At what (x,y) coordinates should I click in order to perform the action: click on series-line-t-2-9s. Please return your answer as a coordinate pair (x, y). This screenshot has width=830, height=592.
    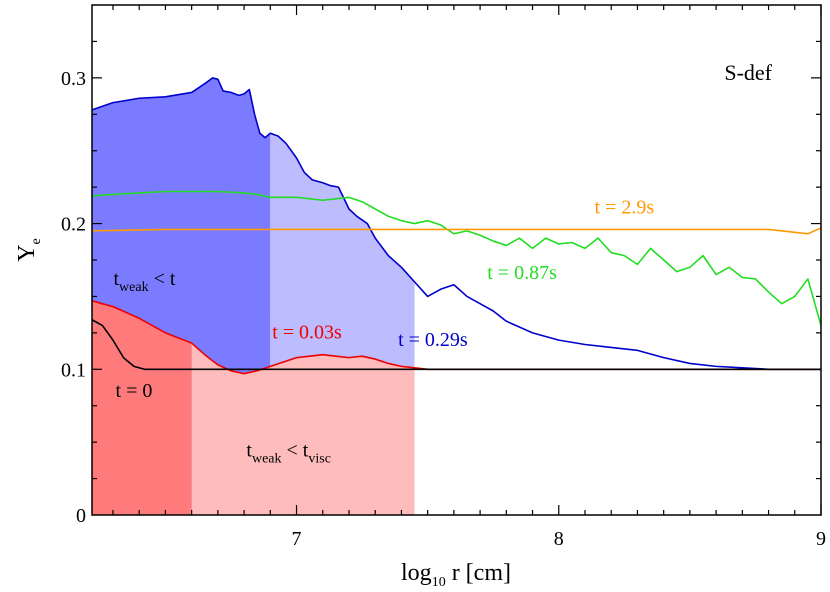
    Looking at the image, I should click on (456, 231).